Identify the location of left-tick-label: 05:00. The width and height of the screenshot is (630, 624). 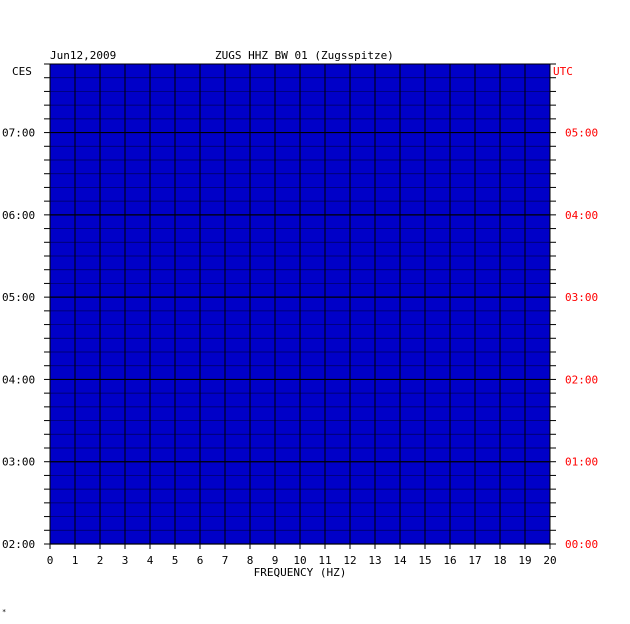
(18, 297).